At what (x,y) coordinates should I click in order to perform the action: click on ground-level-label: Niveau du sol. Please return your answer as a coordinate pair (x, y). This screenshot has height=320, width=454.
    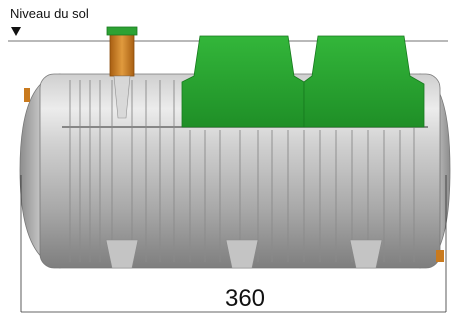
    Looking at the image, I should click on (49, 13).